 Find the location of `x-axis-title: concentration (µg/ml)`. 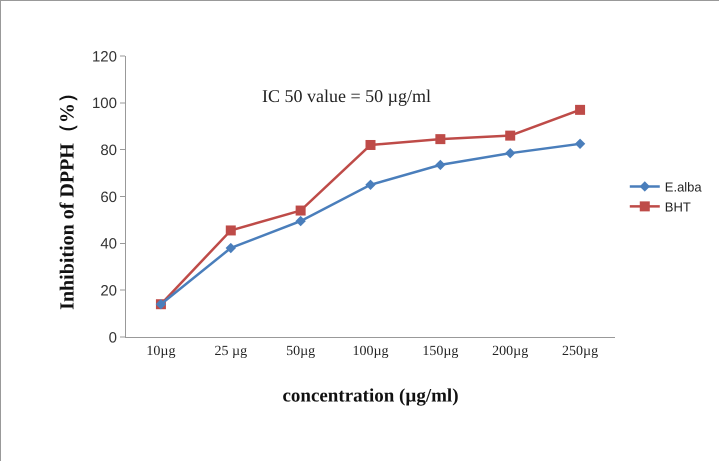

x-axis-title: concentration (µg/ml) is located at coordinates (370, 396).